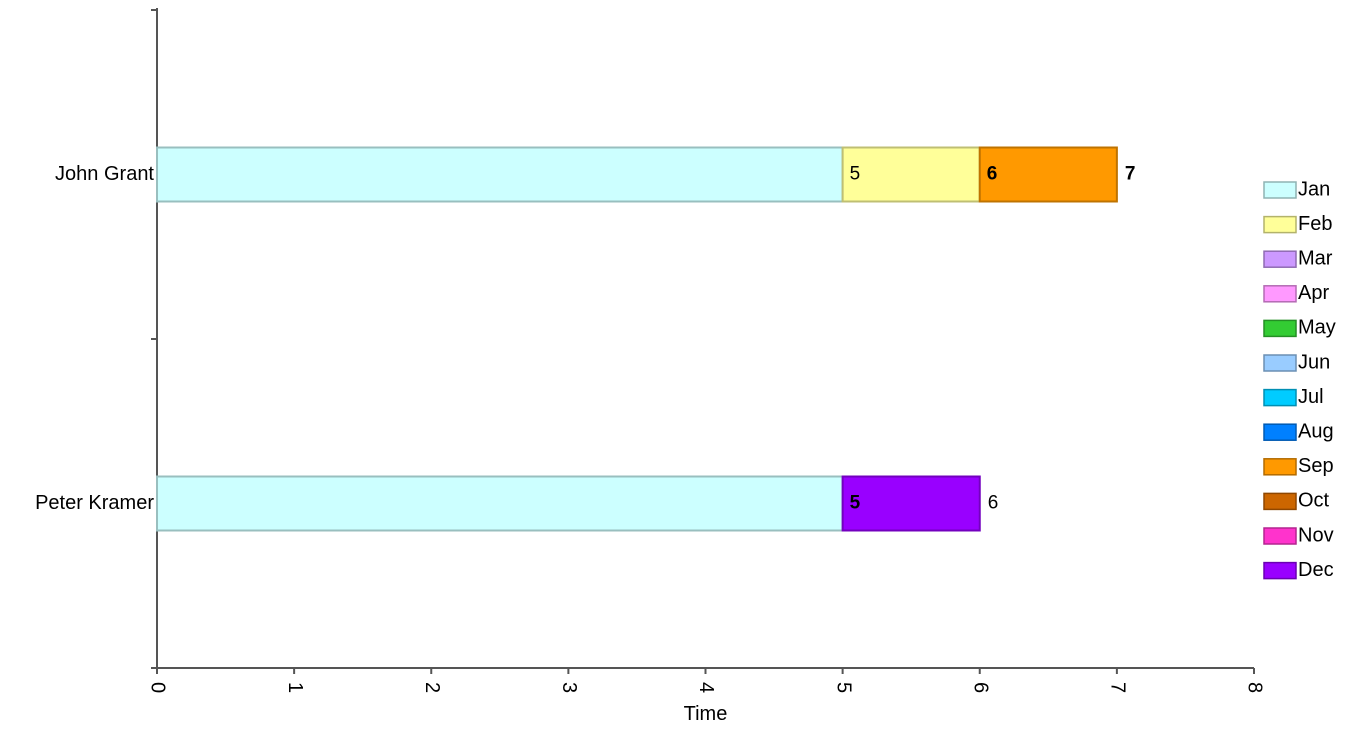  I want to click on legend-label: Jul, so click(1311, 397).